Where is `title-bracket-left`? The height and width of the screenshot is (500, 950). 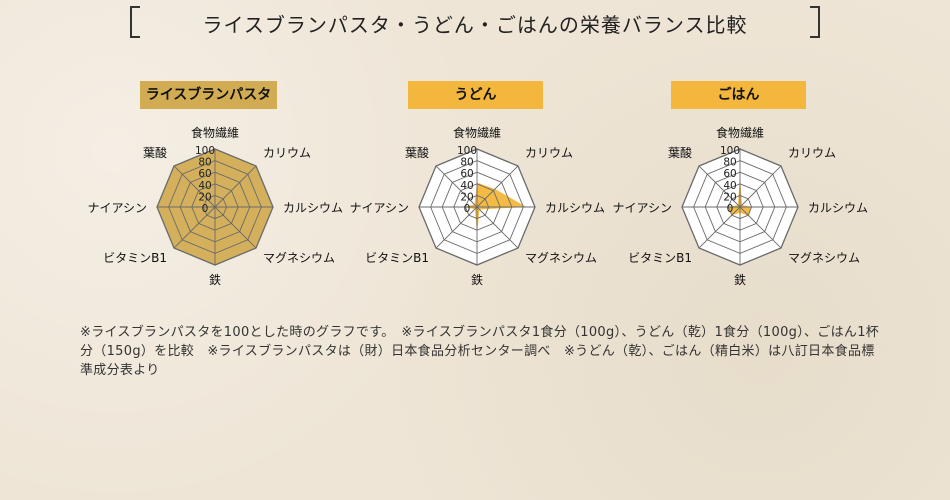
title-bracket-left is located at coordinates (135, 22).